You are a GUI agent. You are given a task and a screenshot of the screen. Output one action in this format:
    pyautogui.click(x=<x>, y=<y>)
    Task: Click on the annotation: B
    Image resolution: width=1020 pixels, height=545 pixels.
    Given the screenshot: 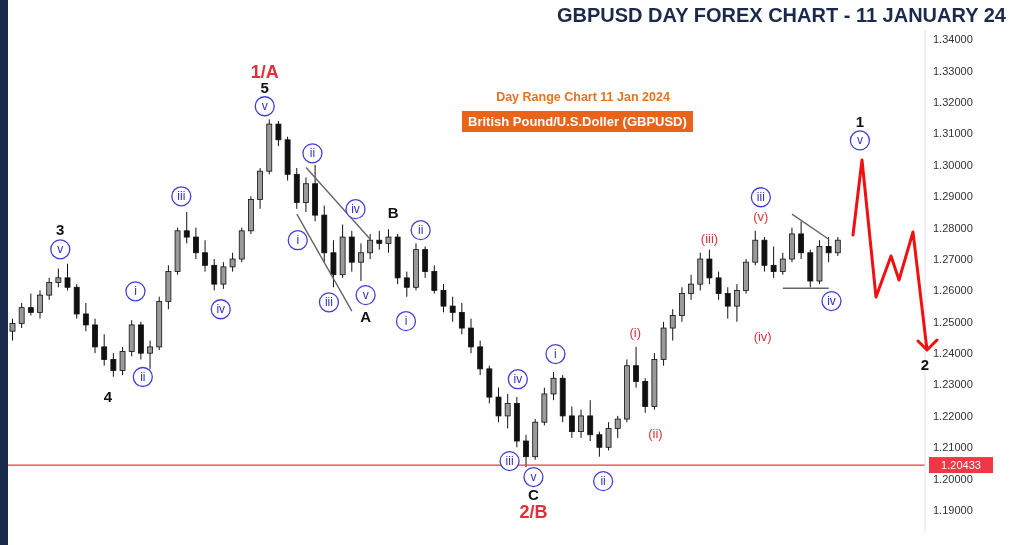 What is the action you would take?
    pyautogui.click(x=393, y=212)
    